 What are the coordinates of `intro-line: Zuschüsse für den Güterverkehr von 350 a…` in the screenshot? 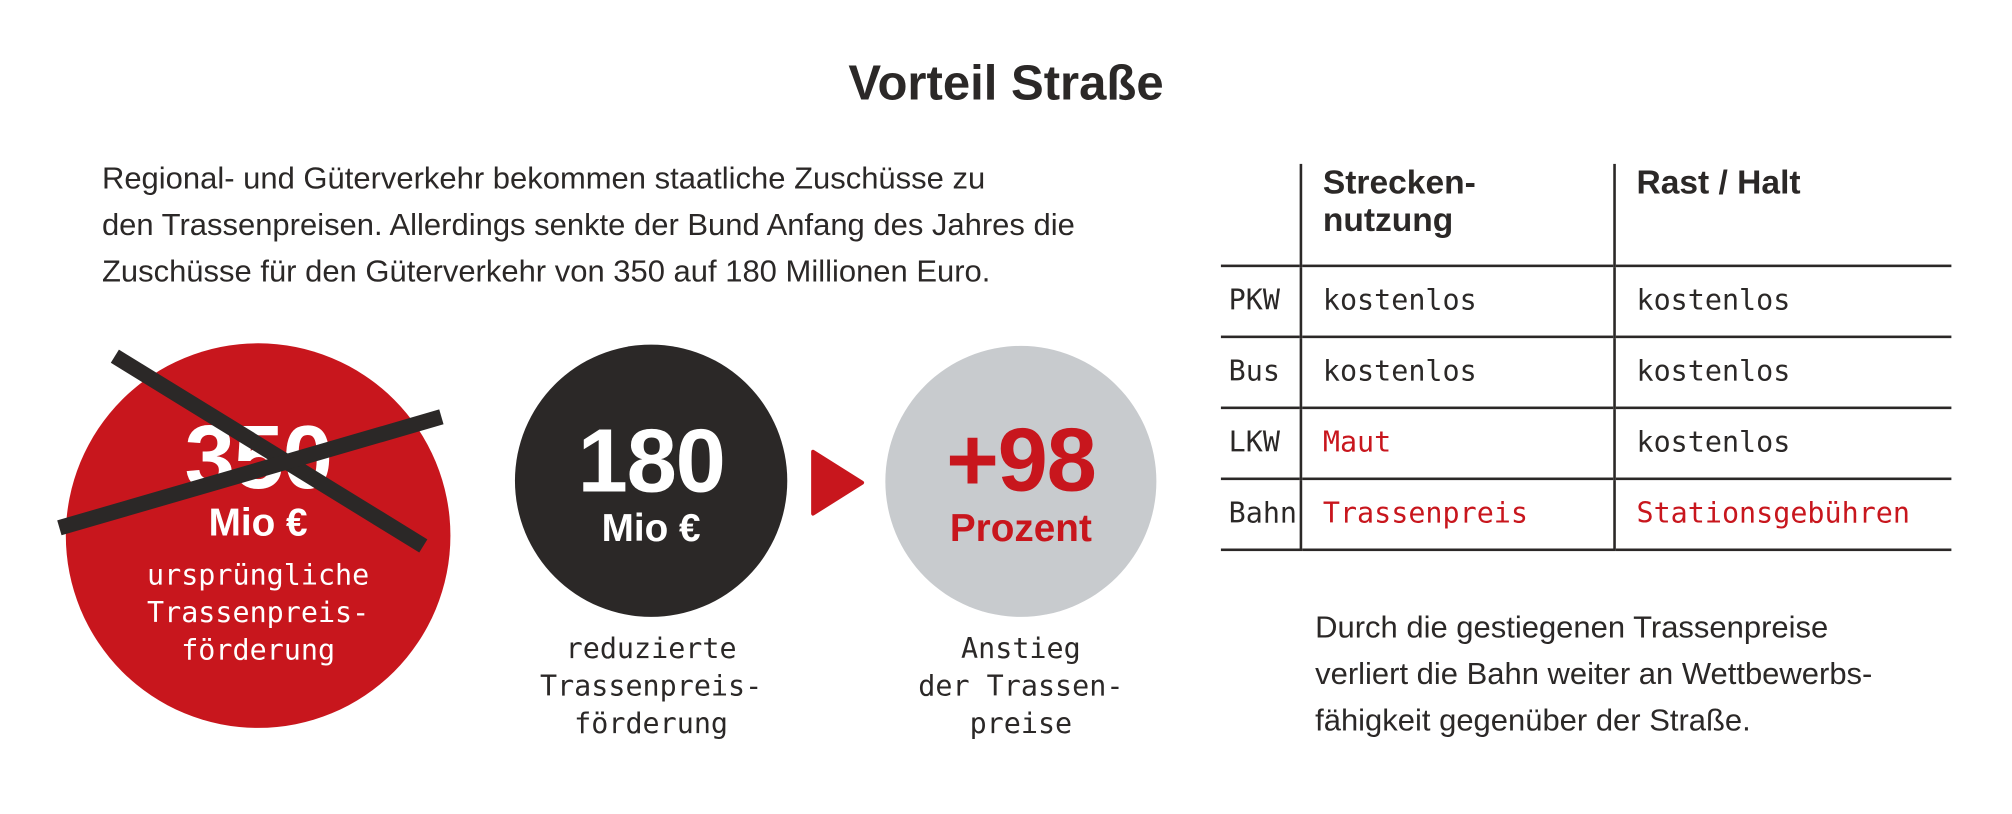 It's located at (546, 272).